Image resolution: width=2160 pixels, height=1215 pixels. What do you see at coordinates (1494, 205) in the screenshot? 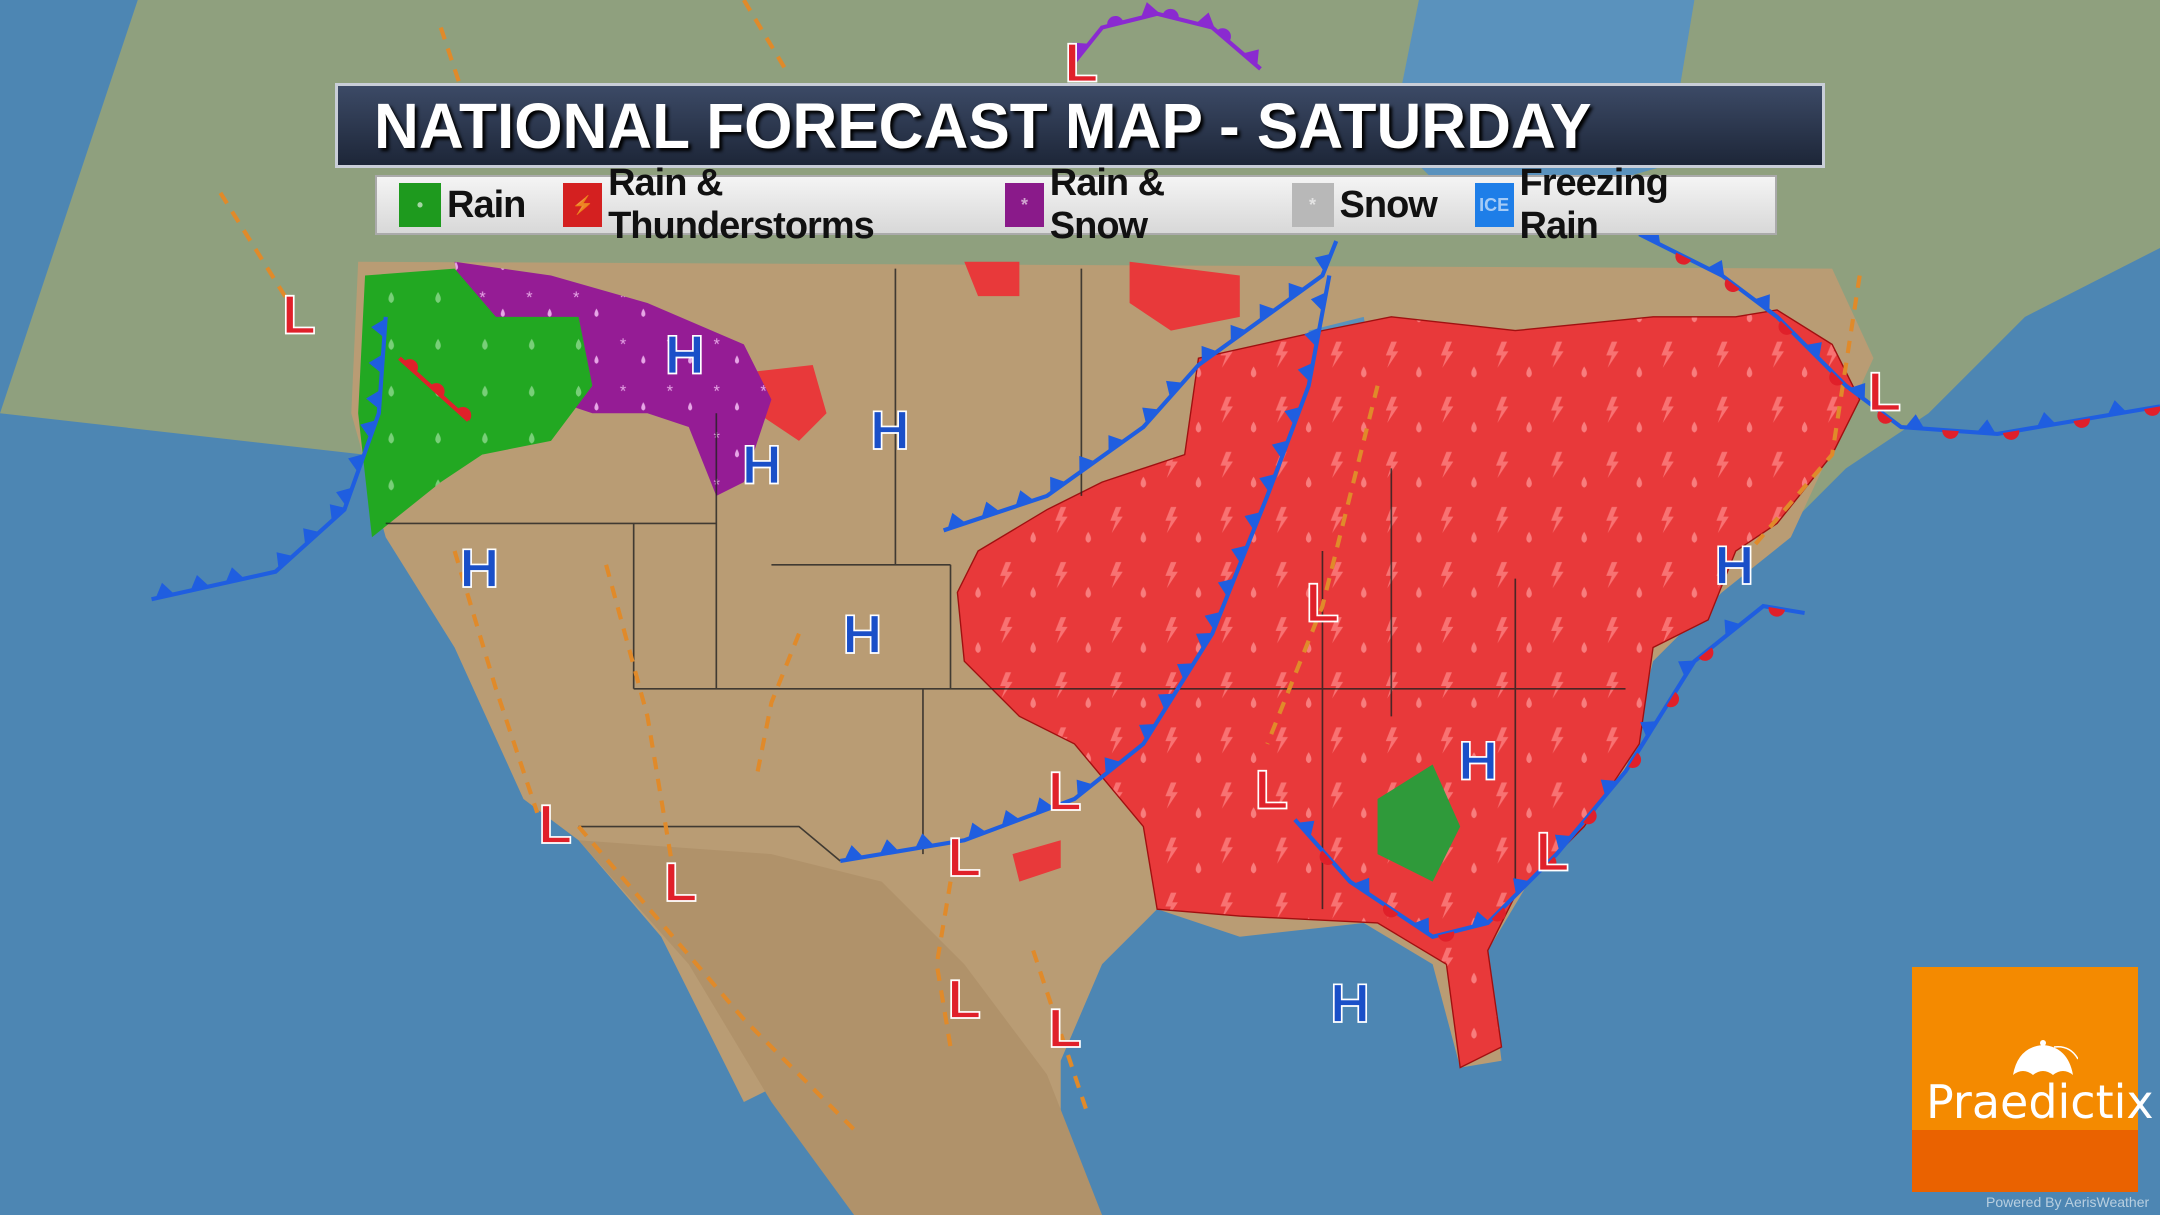
I see `ice-icon: ICE` at bounding box center [1494, 205].